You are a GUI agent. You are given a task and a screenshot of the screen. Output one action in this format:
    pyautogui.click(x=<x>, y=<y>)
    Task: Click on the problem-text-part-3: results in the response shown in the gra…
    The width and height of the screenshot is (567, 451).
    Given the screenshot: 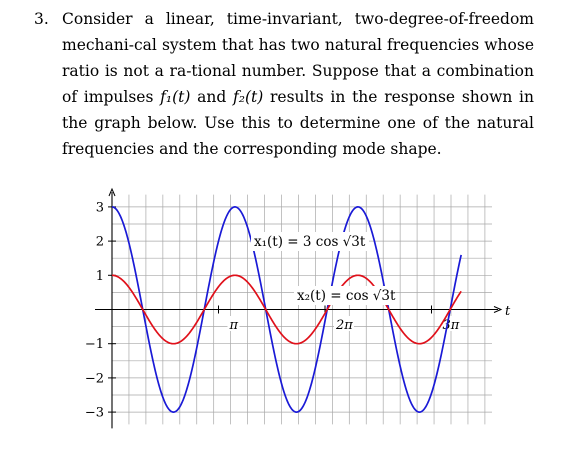 What is the action you would take?
    pyautogui.click(x=298, y=123)
    